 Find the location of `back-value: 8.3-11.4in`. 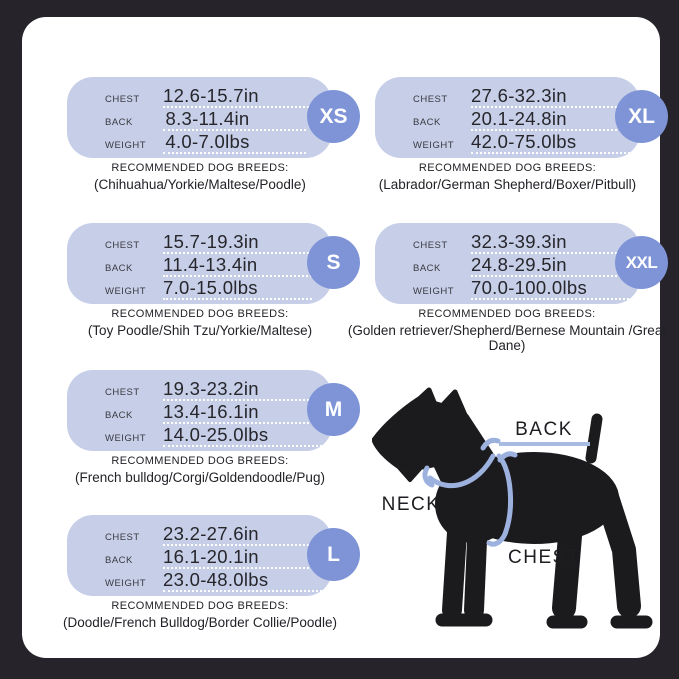

back-value: 8.3-11.4in is located at coordinates (234, 120).